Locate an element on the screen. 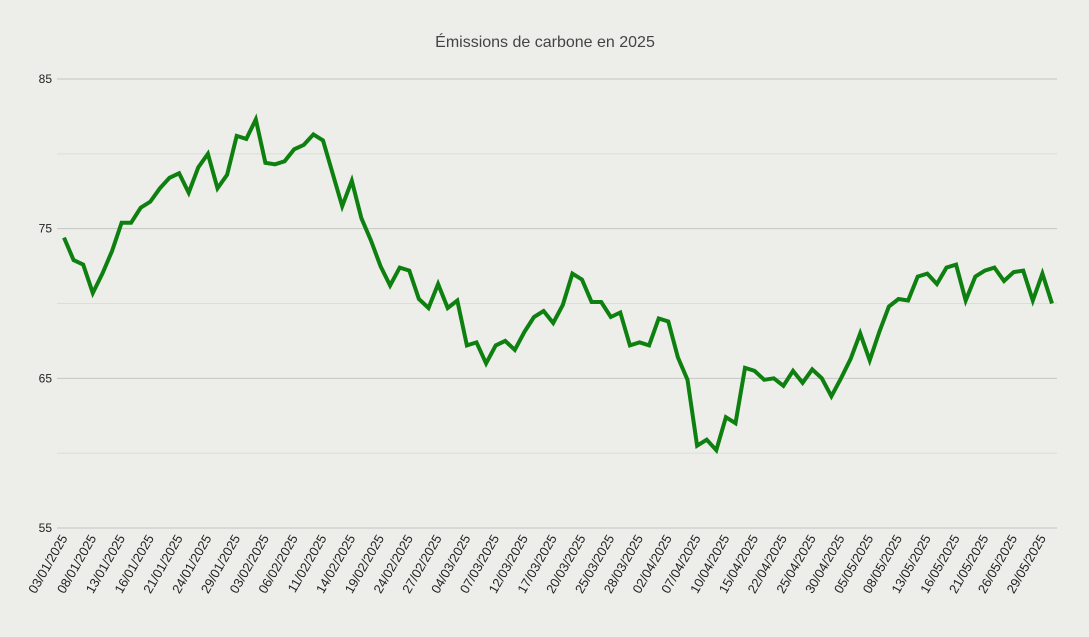 This screenshot has height=637, width=1089. y-tick-label: 85 is located at coordinates (46, 79).